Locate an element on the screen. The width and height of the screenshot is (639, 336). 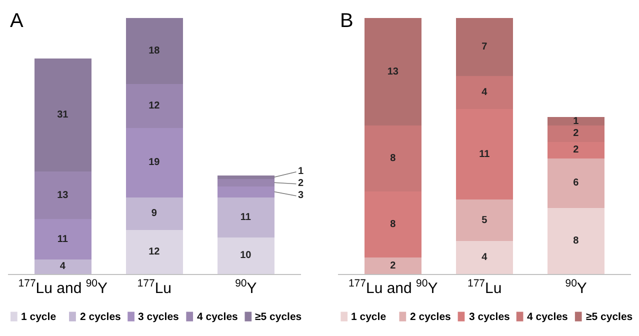
data-label: 3 is located at coordinates (301, 195).